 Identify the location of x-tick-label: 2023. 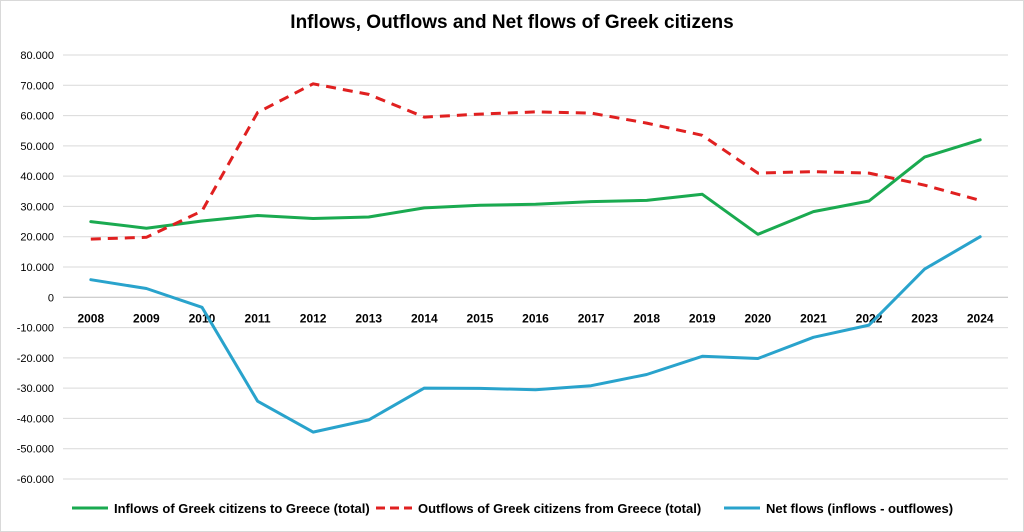
(924, 318).